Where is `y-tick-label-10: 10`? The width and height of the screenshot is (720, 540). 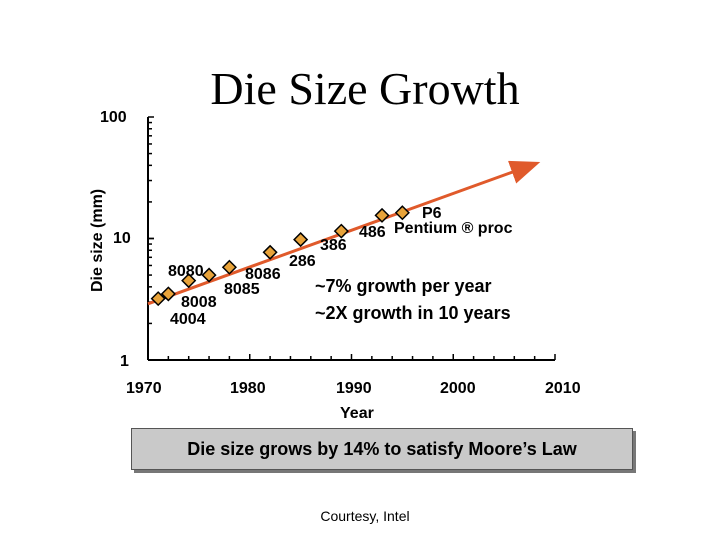
y-tick-label-10: 10 is located at coordinates (122, 238).